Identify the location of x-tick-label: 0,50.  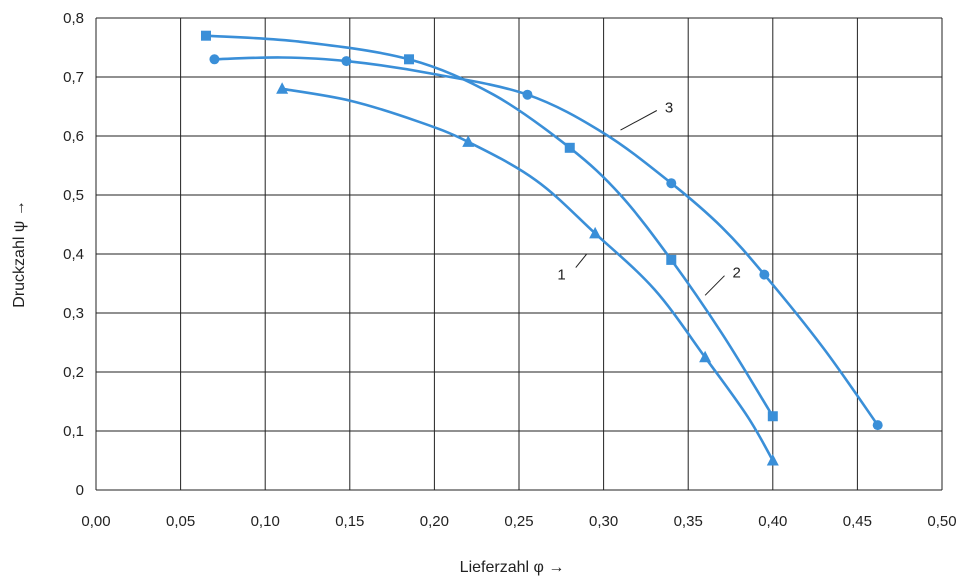
(941, 521).